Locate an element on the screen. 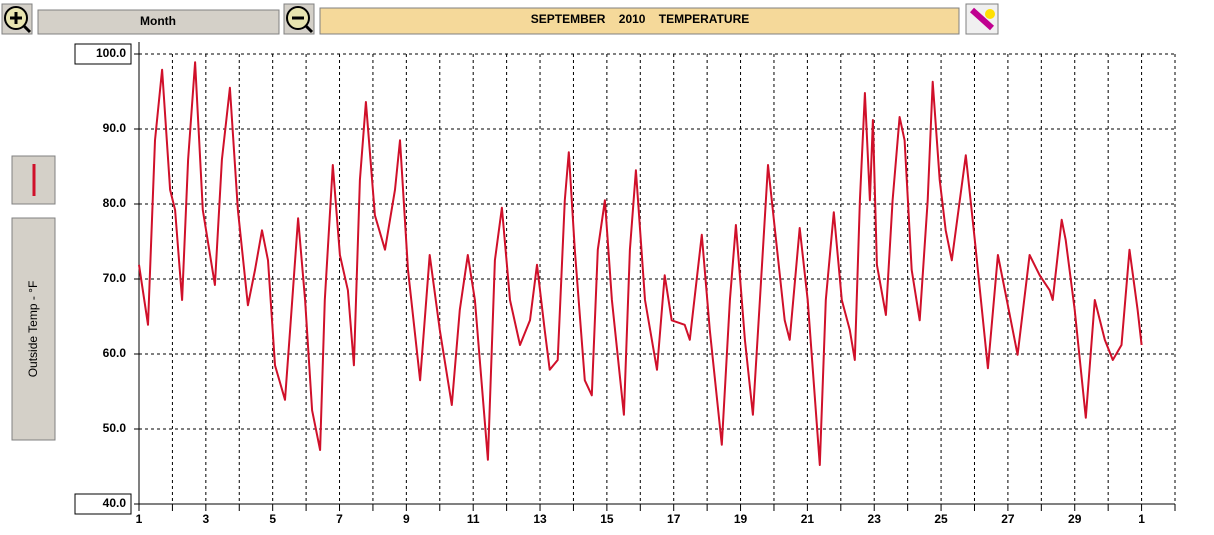  x-tick-label: 23 is located at coordinates (875, 519).